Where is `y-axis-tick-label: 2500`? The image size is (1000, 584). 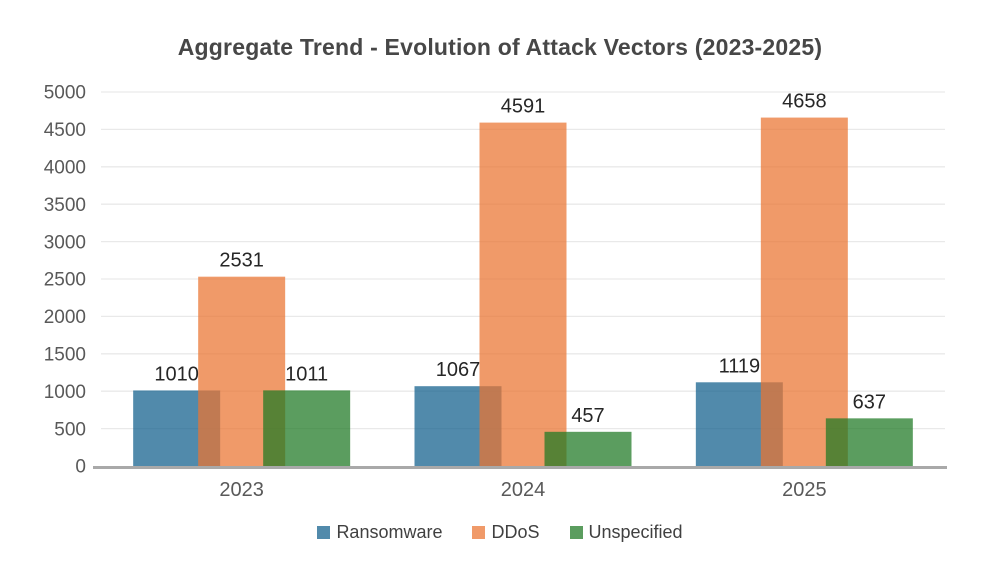 y-axis-tick-label: 2500 is located at coordinates (65, 280).